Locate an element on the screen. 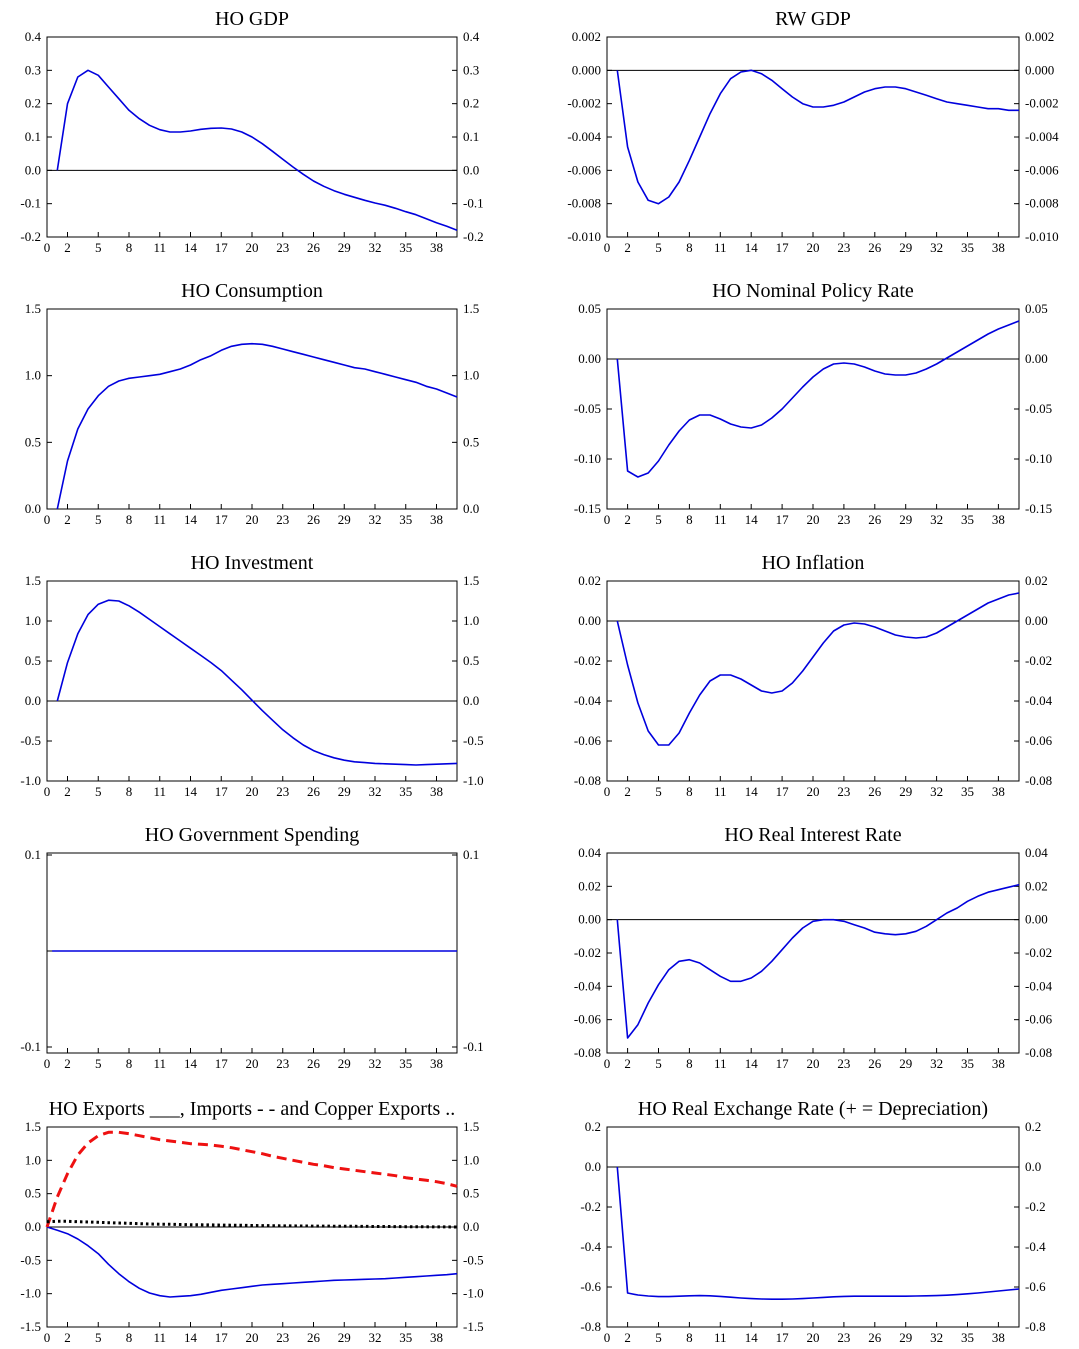 The height and width of the screenshot is (1349, 1079). x-tick-label: 23 is located at coordinates (282, 1063).